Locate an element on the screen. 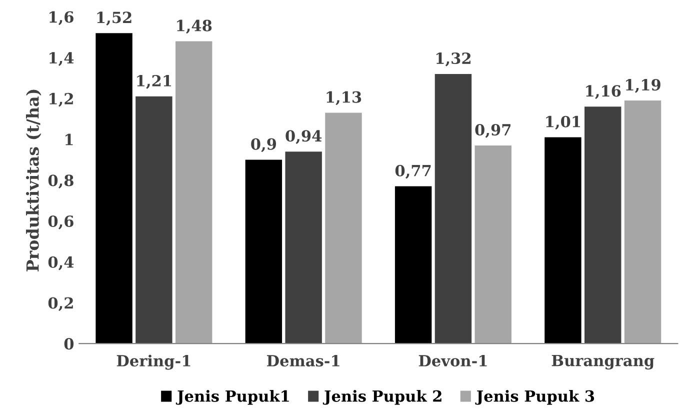 This screenshot has height=419, width=688. data-label: 1,48 is located at coordinates (194, 27).